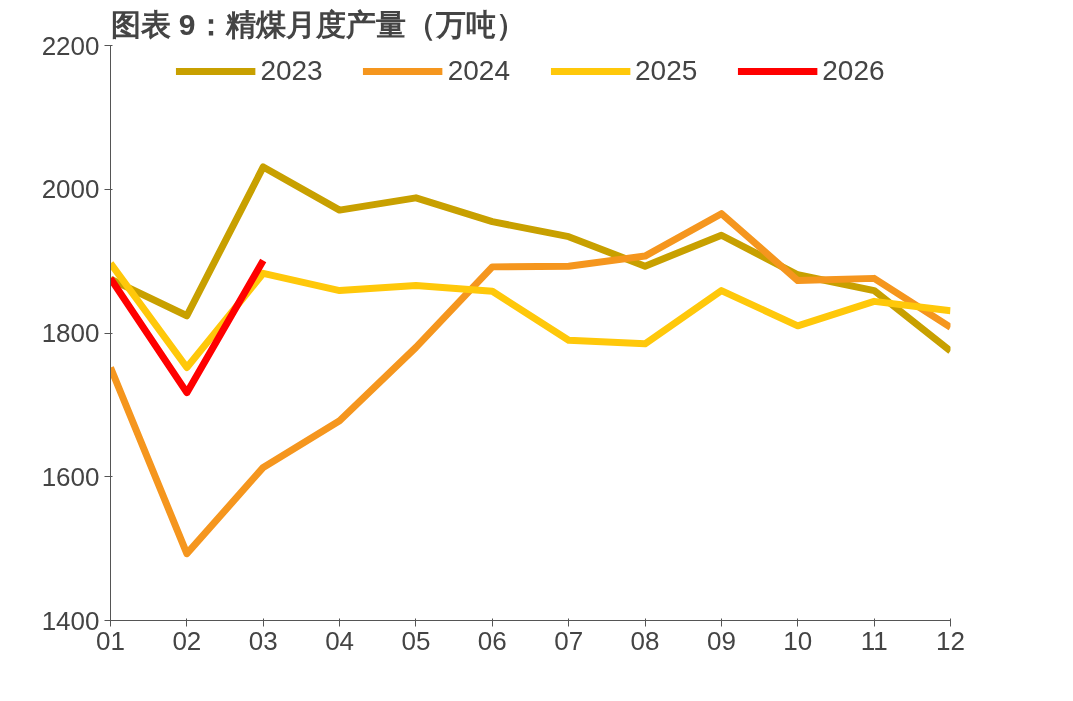 The width and height of the screenshot is (1073, 701). Describe the element at coordinates (187, 640) in the screenshot. I see `x-tick-label: 02` at that location.